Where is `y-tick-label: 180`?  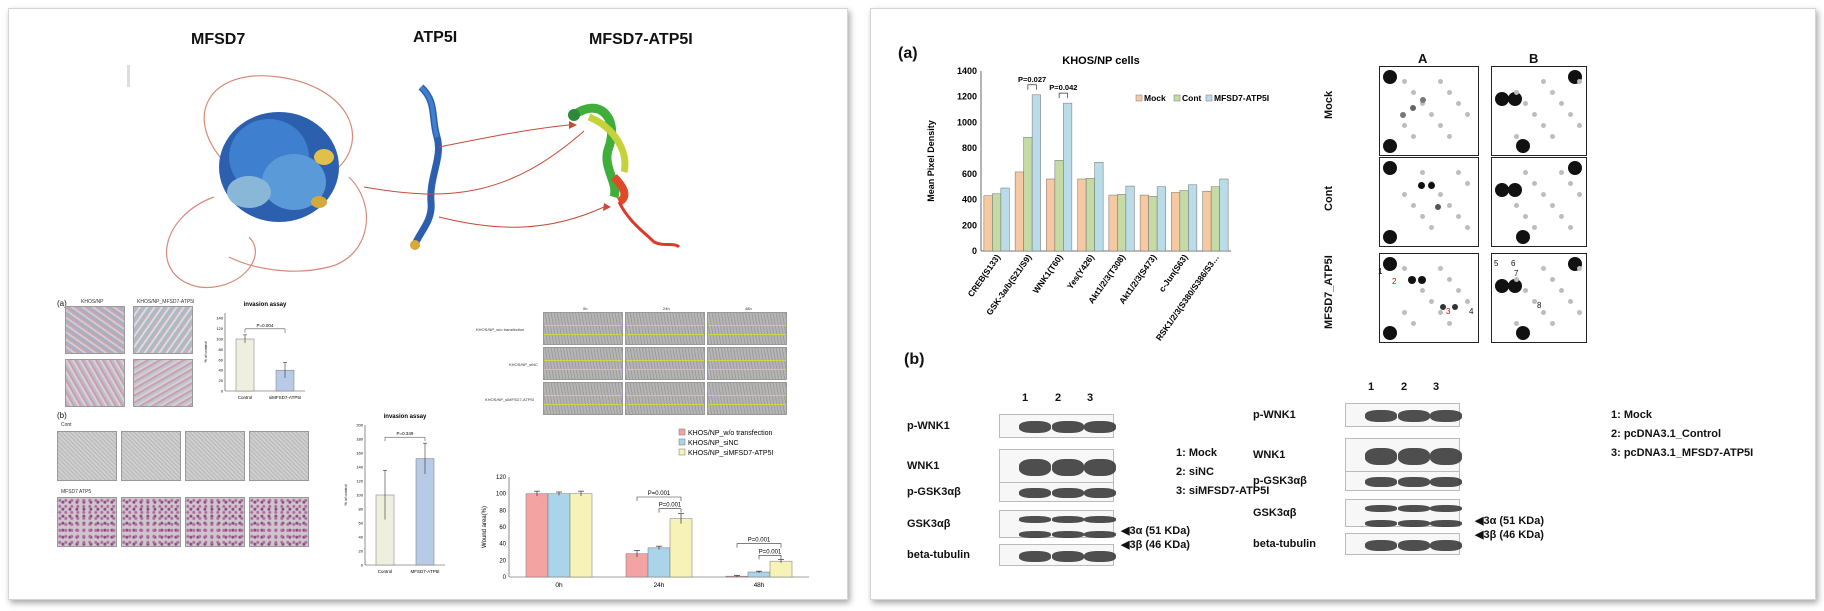 y-tick-label: 180 is located at coordinates (359, 439).